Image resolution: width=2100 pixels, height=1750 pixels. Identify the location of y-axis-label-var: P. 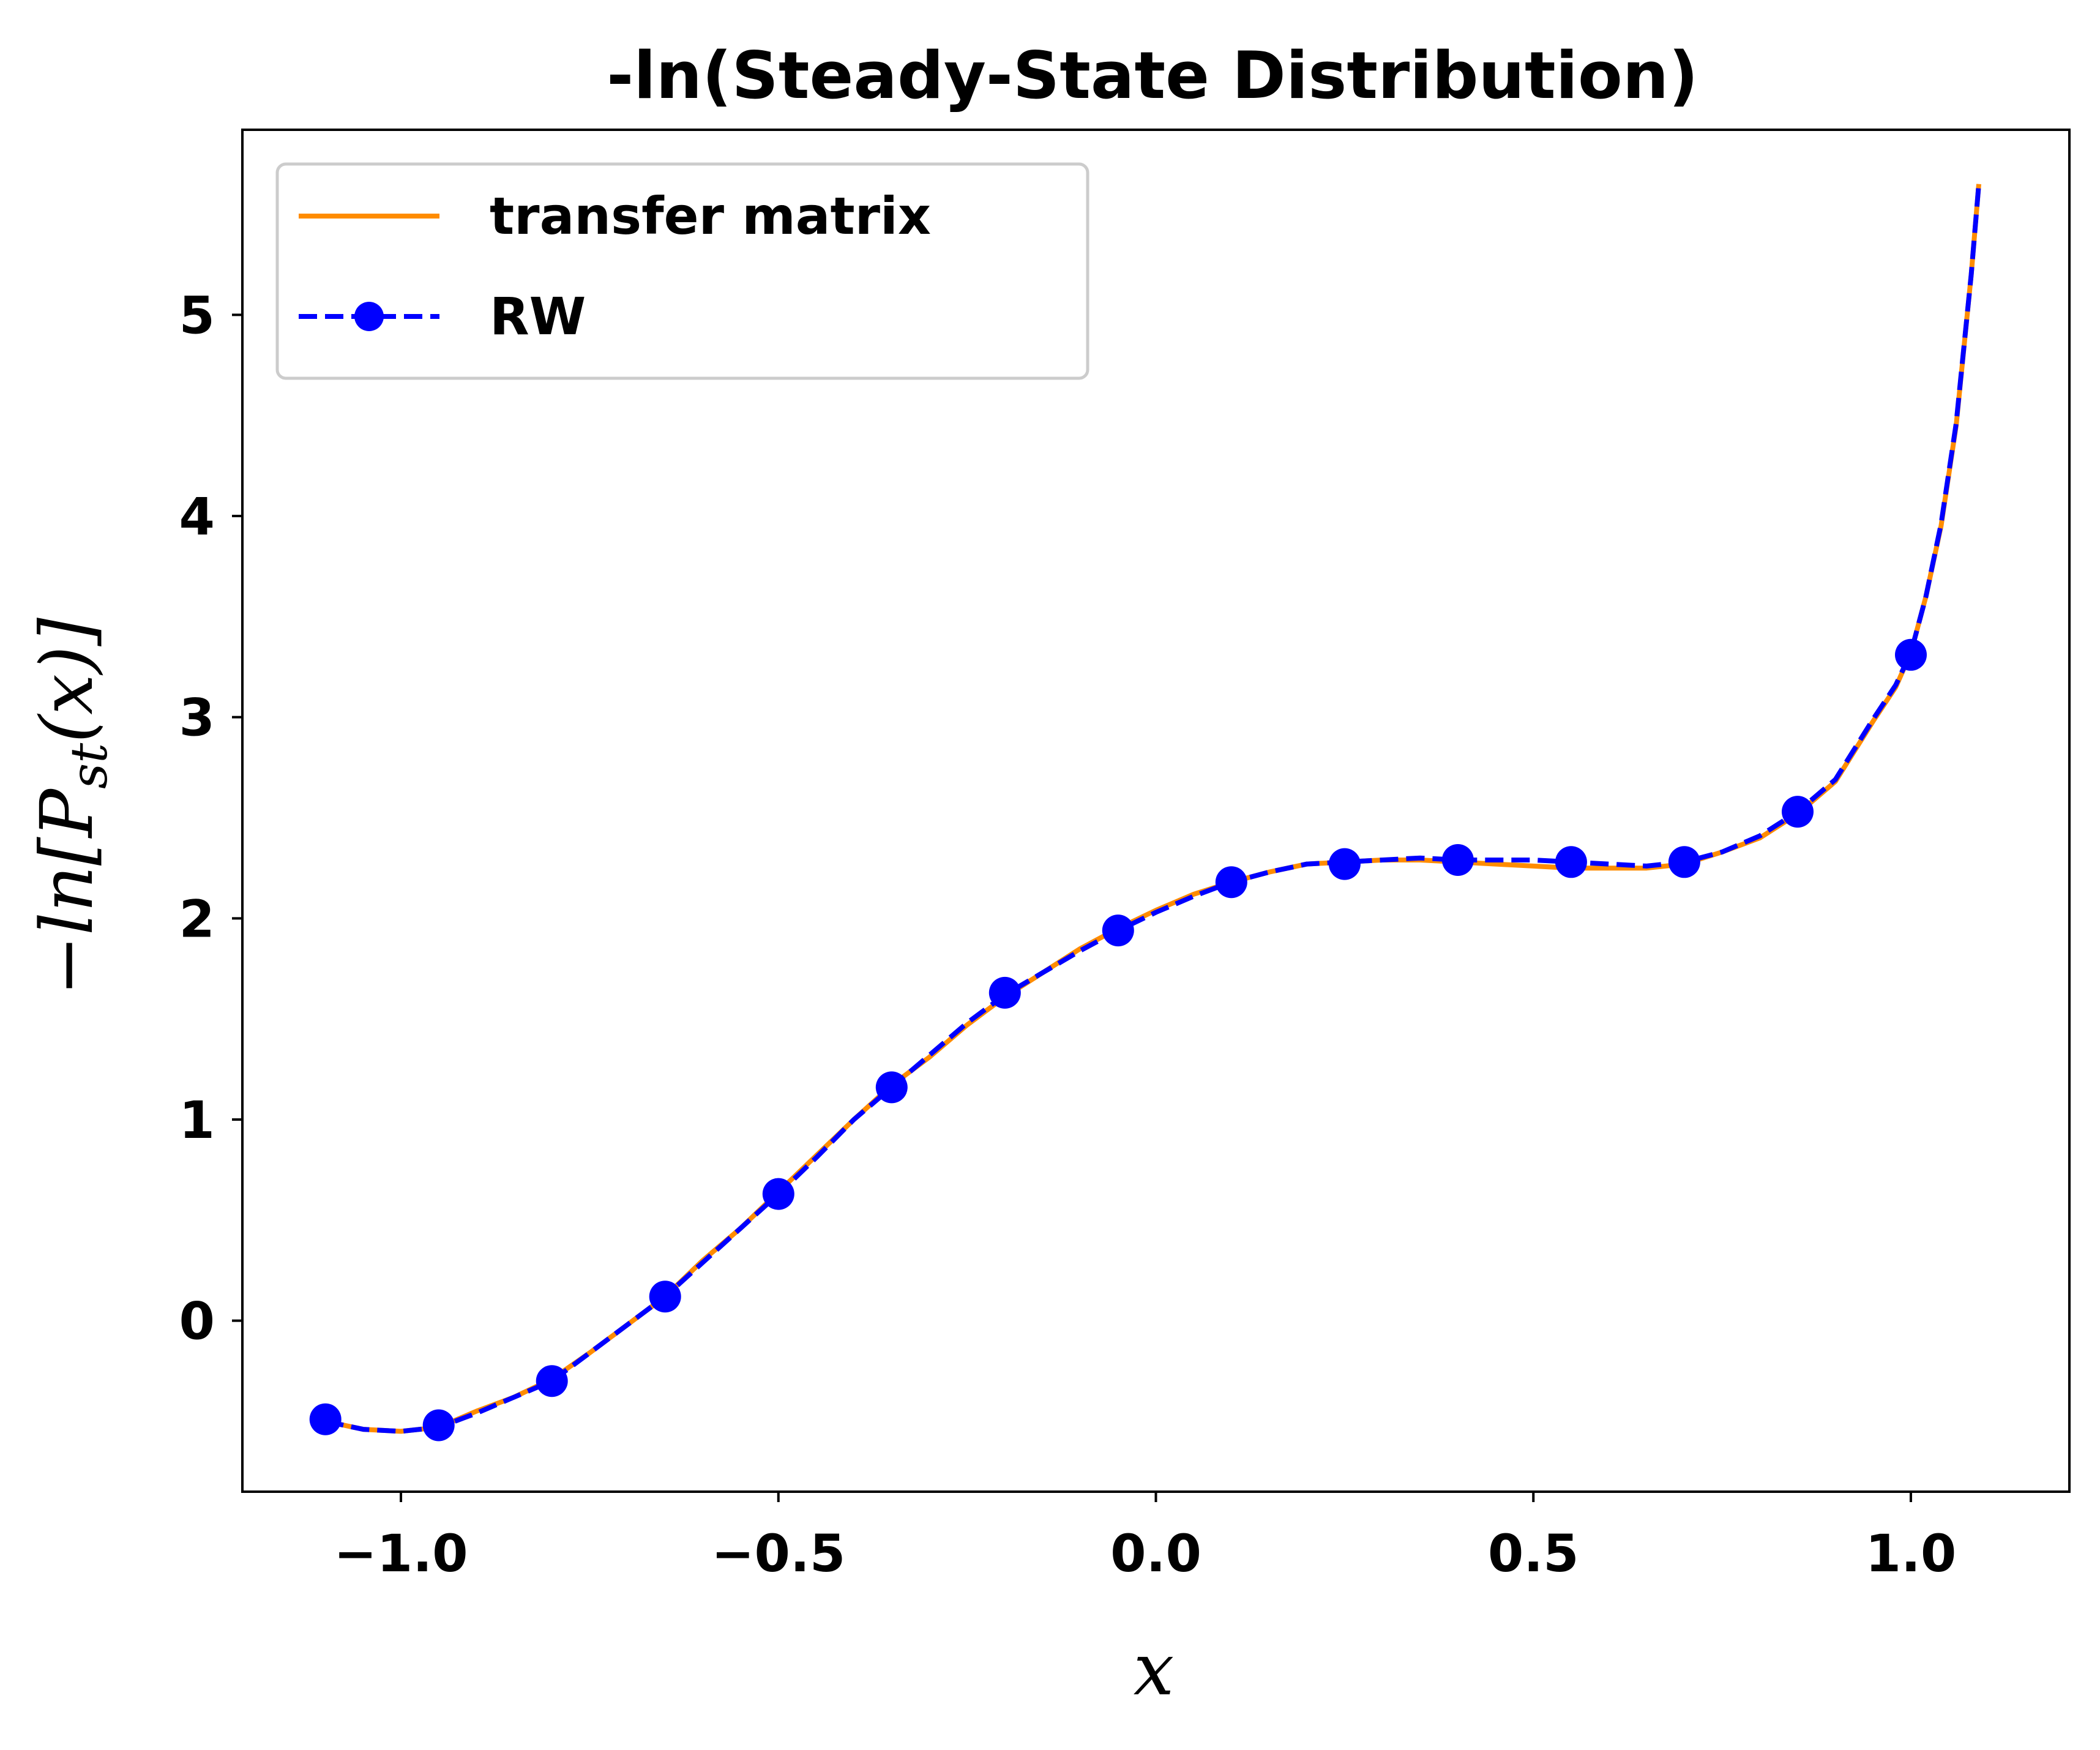
(66, 813).